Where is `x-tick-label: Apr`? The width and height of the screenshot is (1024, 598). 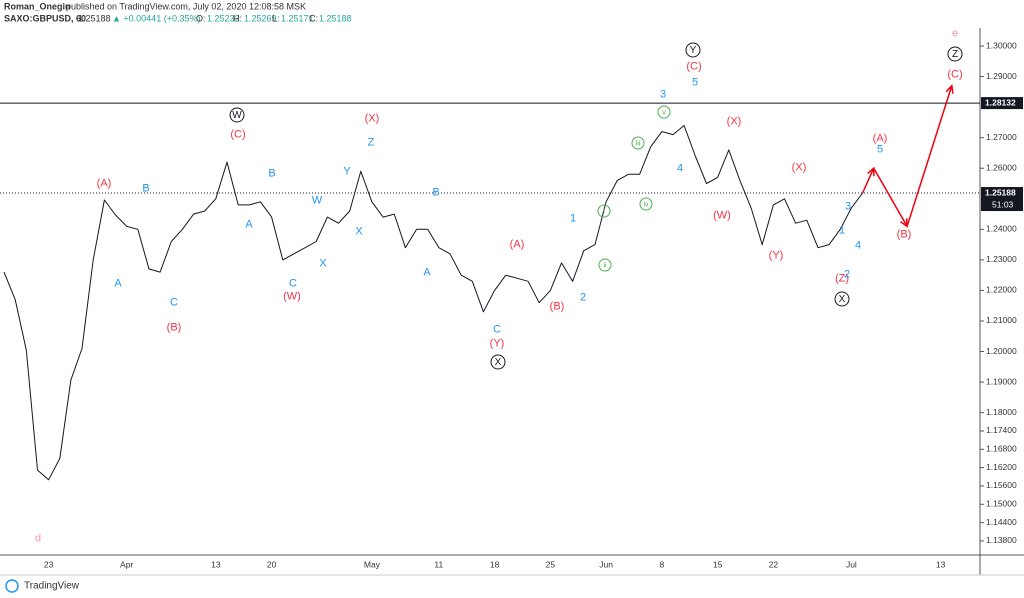 x-tick-label: Apr is located at coordinates (126, 564).